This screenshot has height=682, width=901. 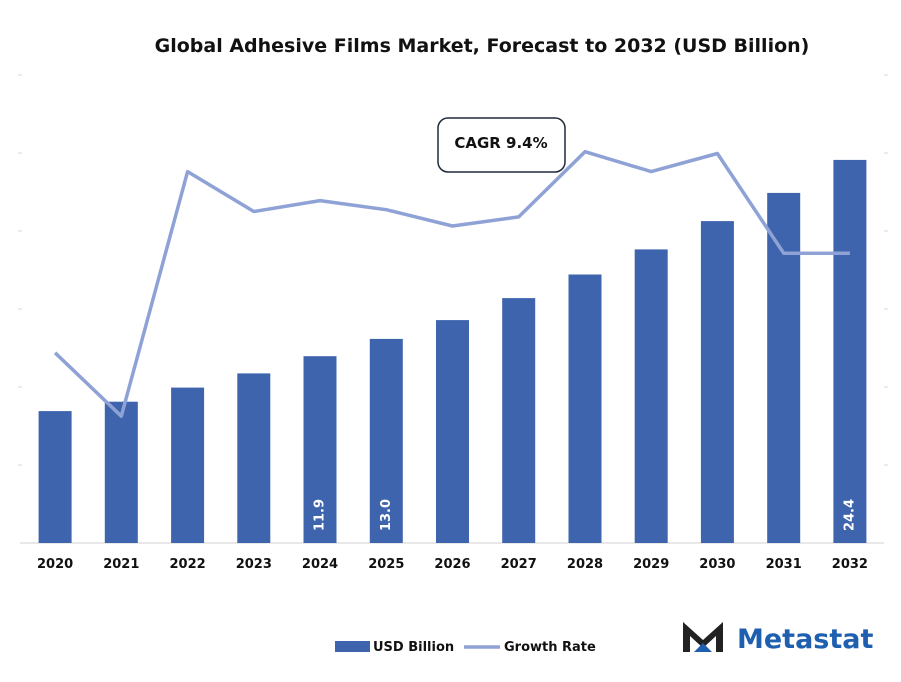 I want to click on bar-2022, so click(x=188, y=465).